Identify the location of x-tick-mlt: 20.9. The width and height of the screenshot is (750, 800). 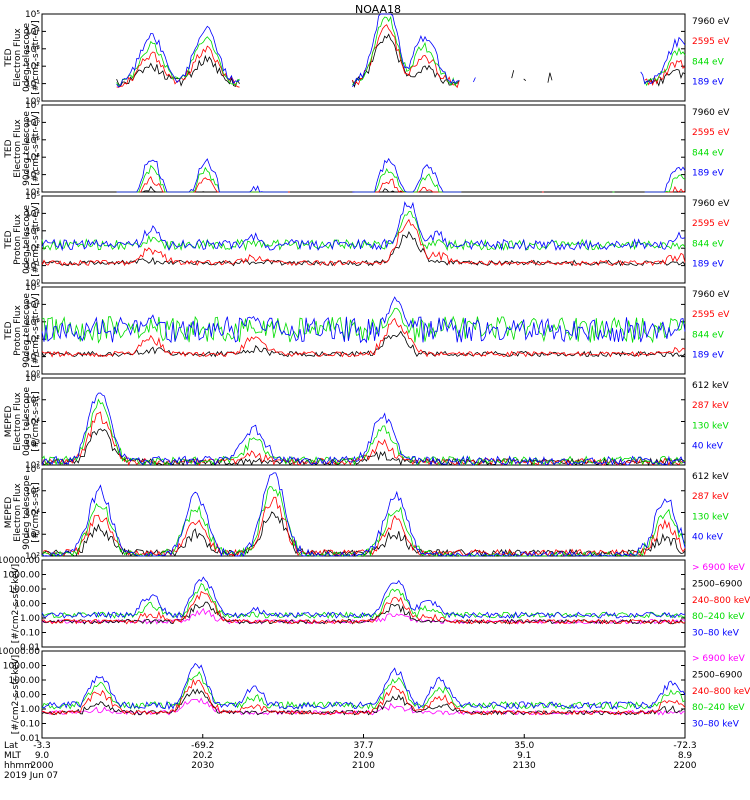
(363, 756).